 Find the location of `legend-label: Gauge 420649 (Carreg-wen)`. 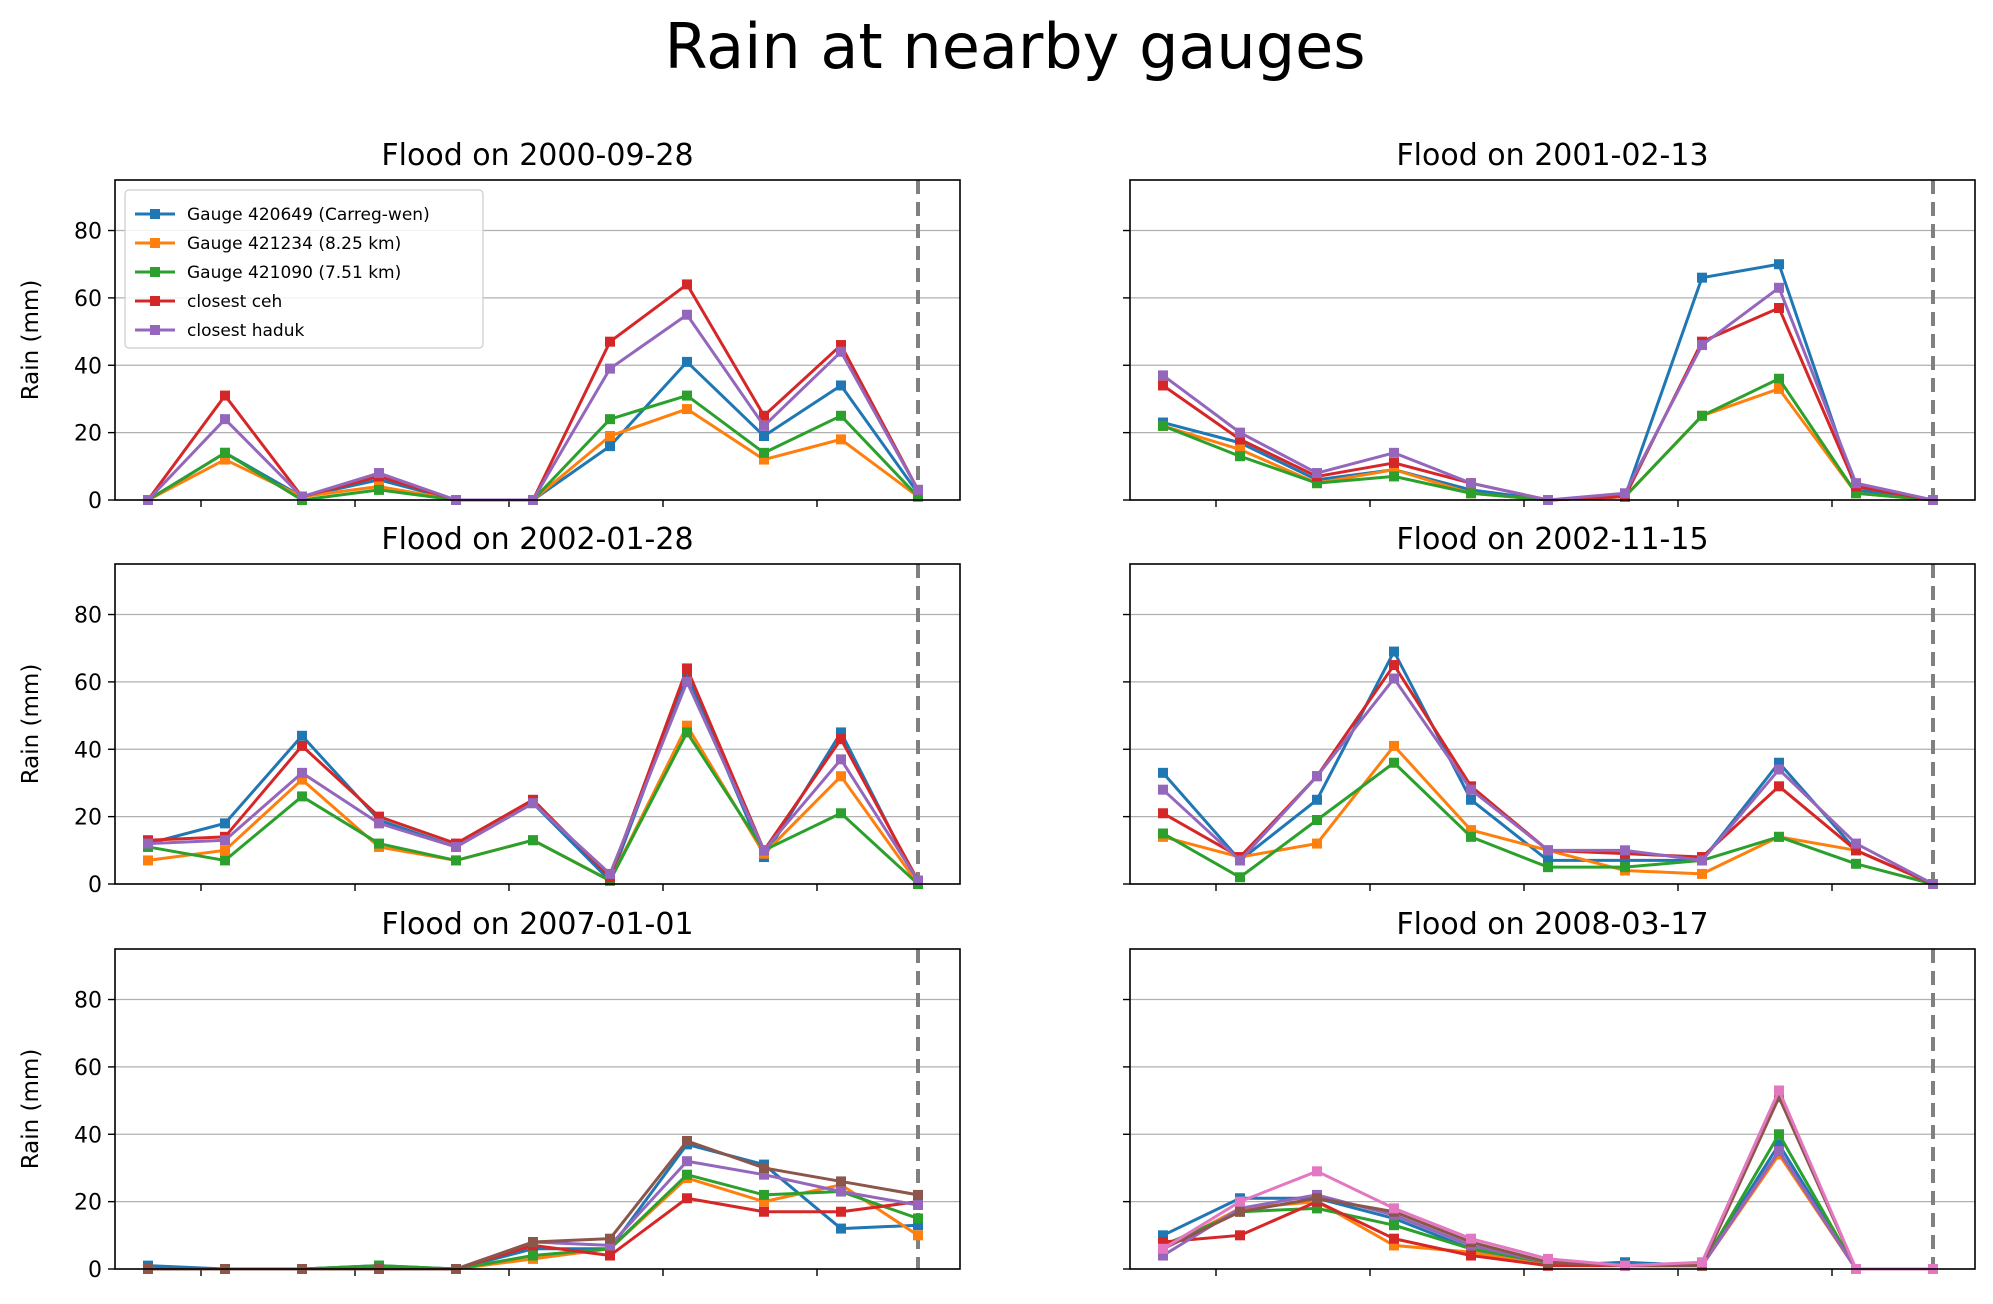

legend-label: Gauge 420649 (Carreg-wen) is located at coordinates (308, 215).